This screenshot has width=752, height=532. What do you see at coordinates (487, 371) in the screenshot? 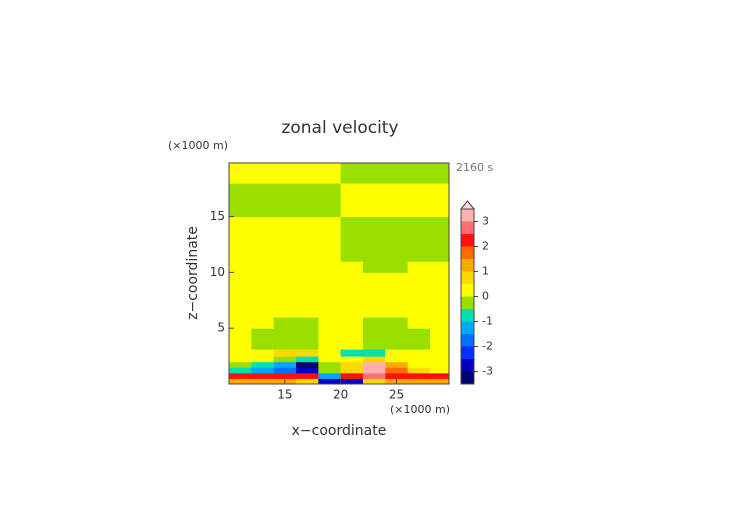
I see `colorbar-tick-label: -3` at bounding box center [487, 371].